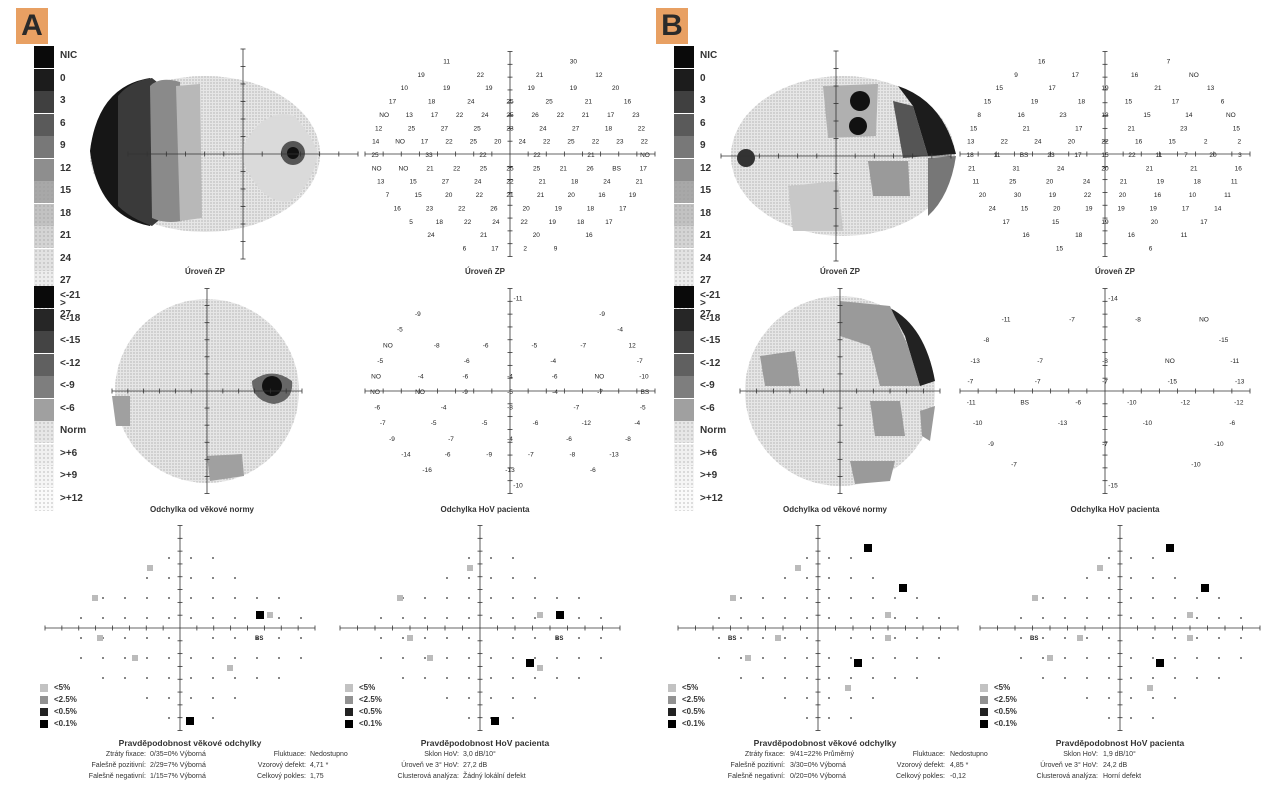 Image resolution: width=1277 pixels, height=800 pixels. I want to click on stat-mid-labels: Fluktuace:, so click(289, 754).